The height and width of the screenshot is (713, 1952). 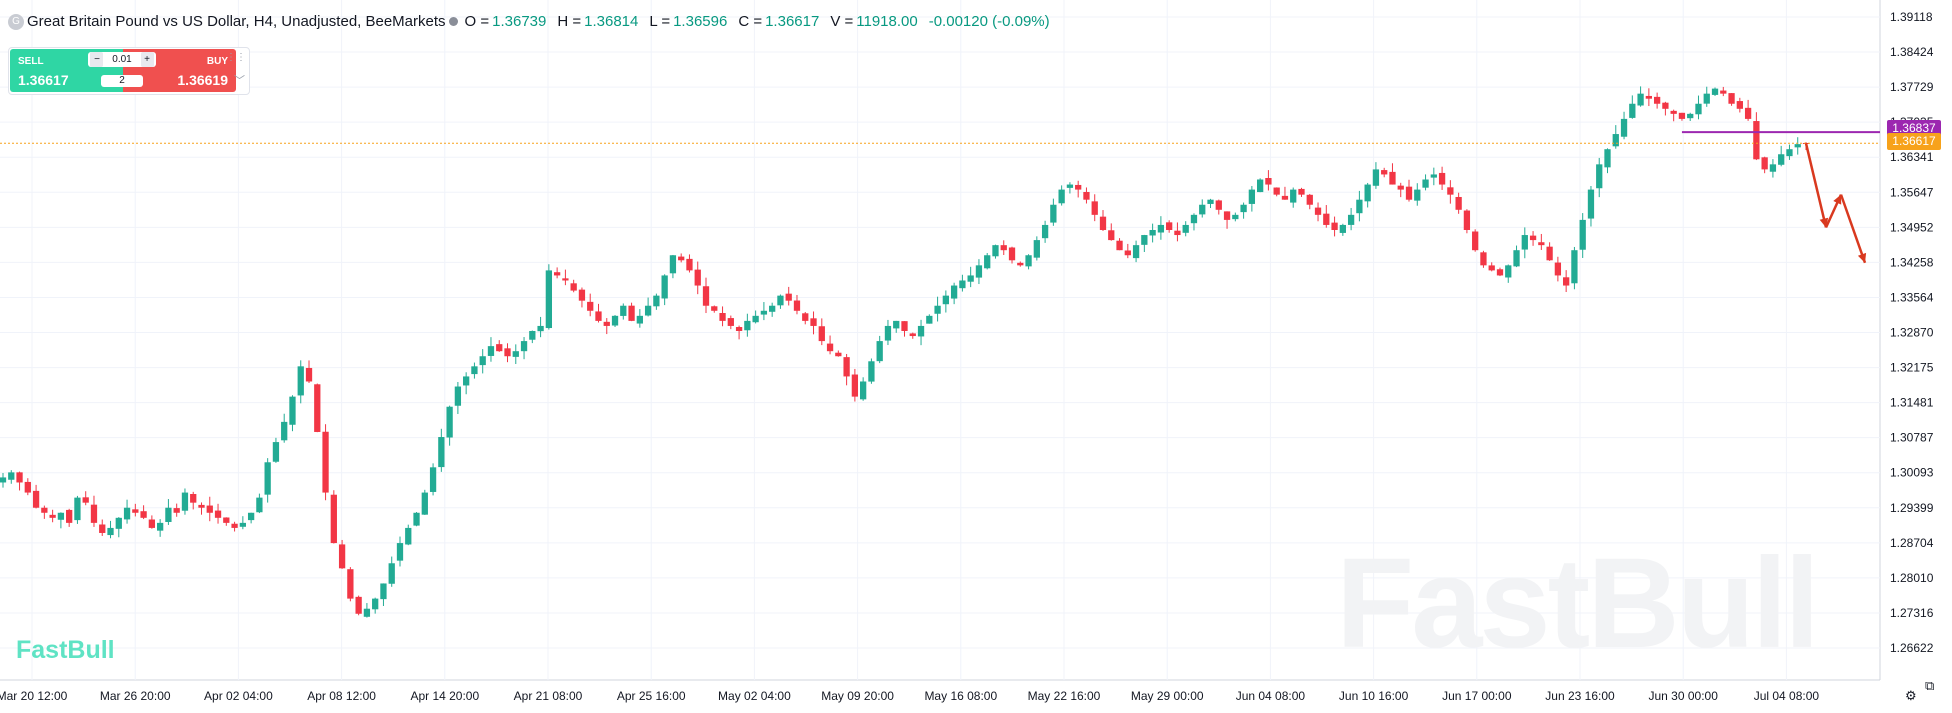 I want to click on layout-icon: ⧉, so click(x=1930, y=685).